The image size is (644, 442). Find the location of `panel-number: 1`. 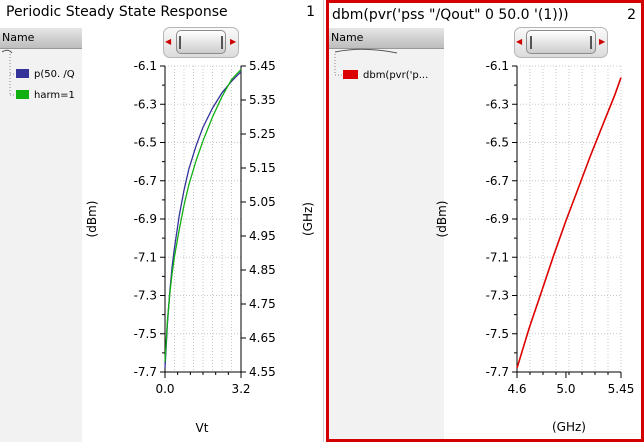

panel-number: 1 is located at coordinates (310, 12).